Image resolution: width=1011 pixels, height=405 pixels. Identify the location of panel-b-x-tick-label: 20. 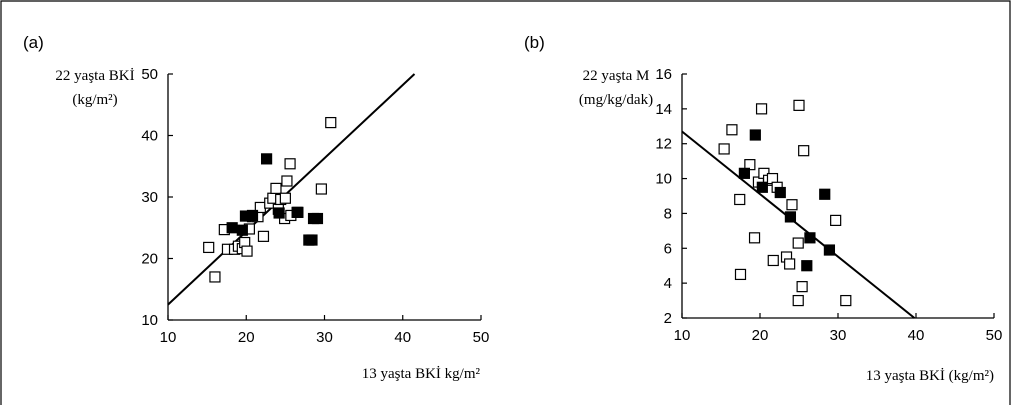
(760, 335).